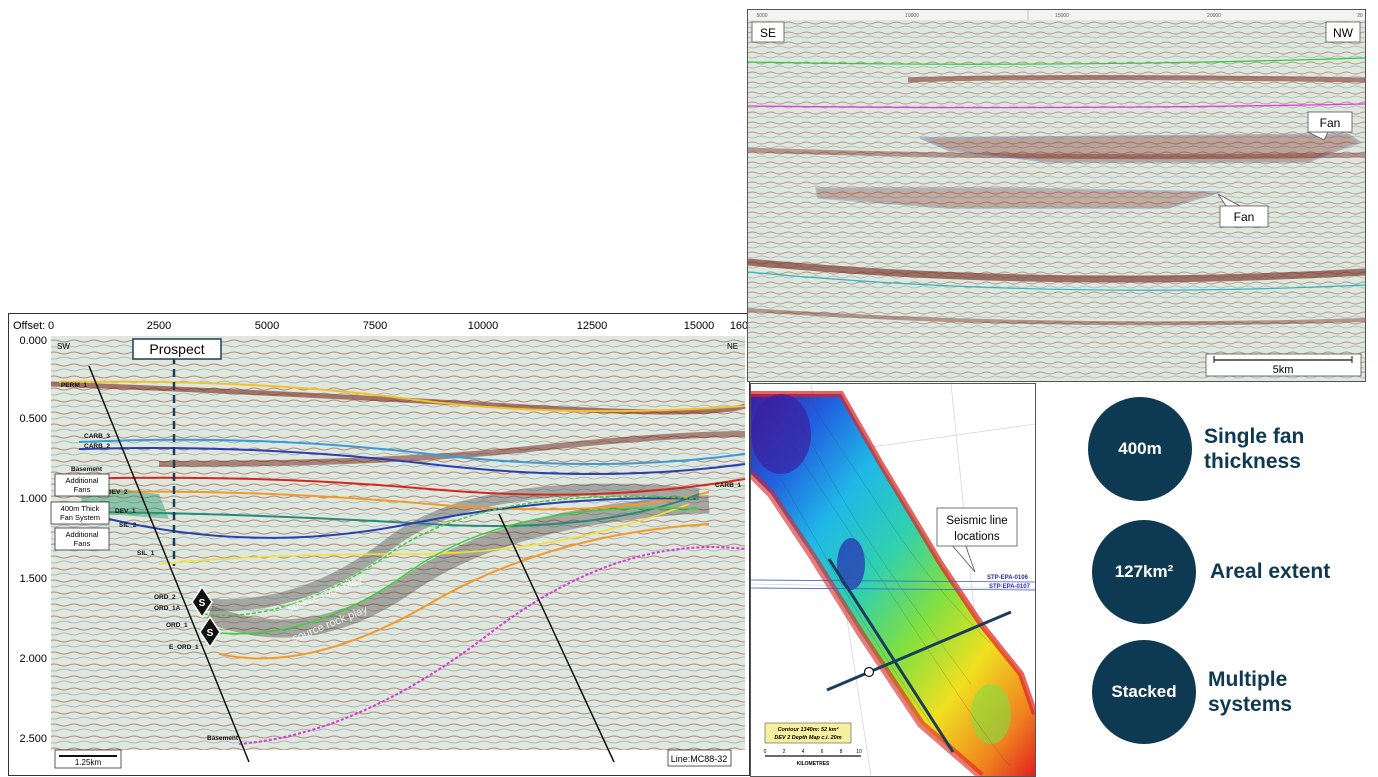  I want to click on callout-additional-fans-1: Additional Fans, so click(82, 485).